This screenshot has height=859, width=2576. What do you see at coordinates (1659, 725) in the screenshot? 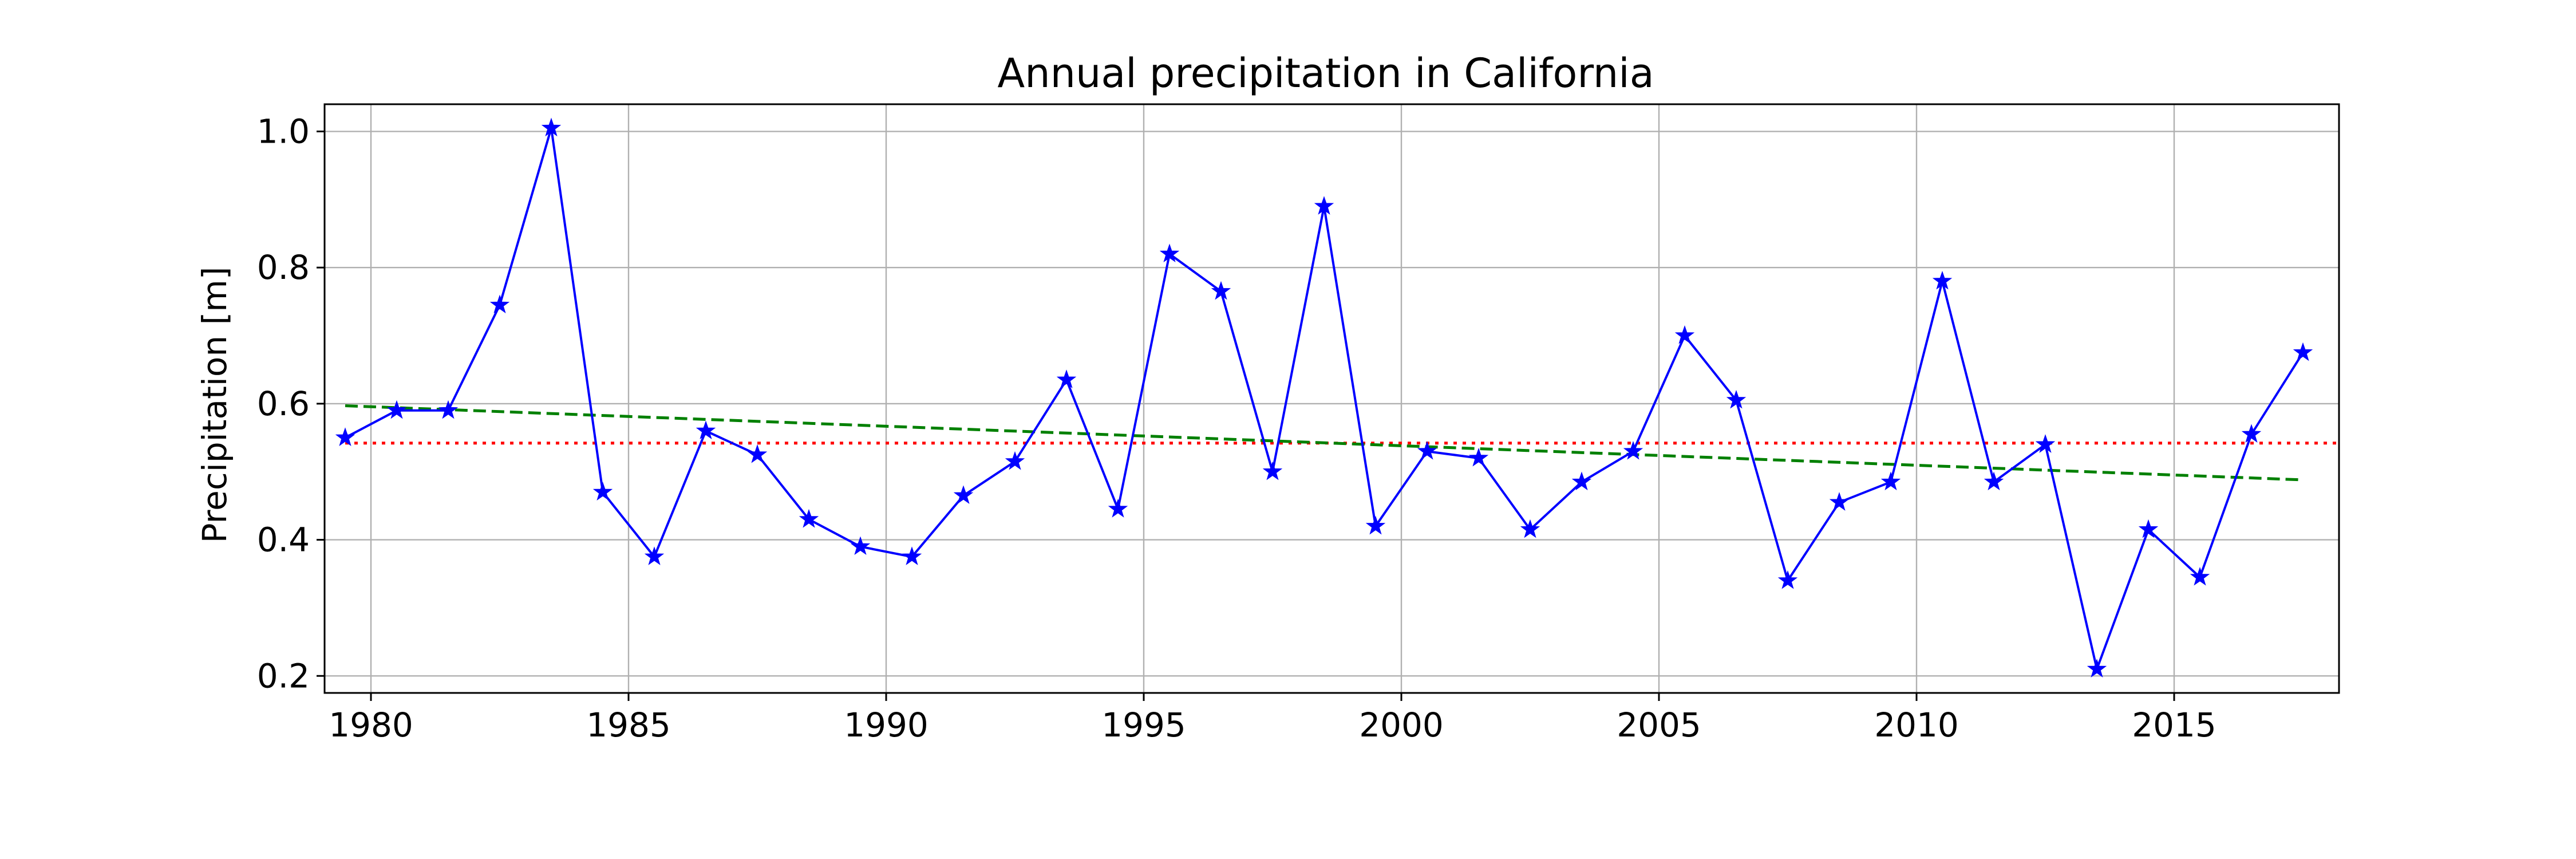
I see `x-tick-label: 2005` at bounding box center [1659, 725].